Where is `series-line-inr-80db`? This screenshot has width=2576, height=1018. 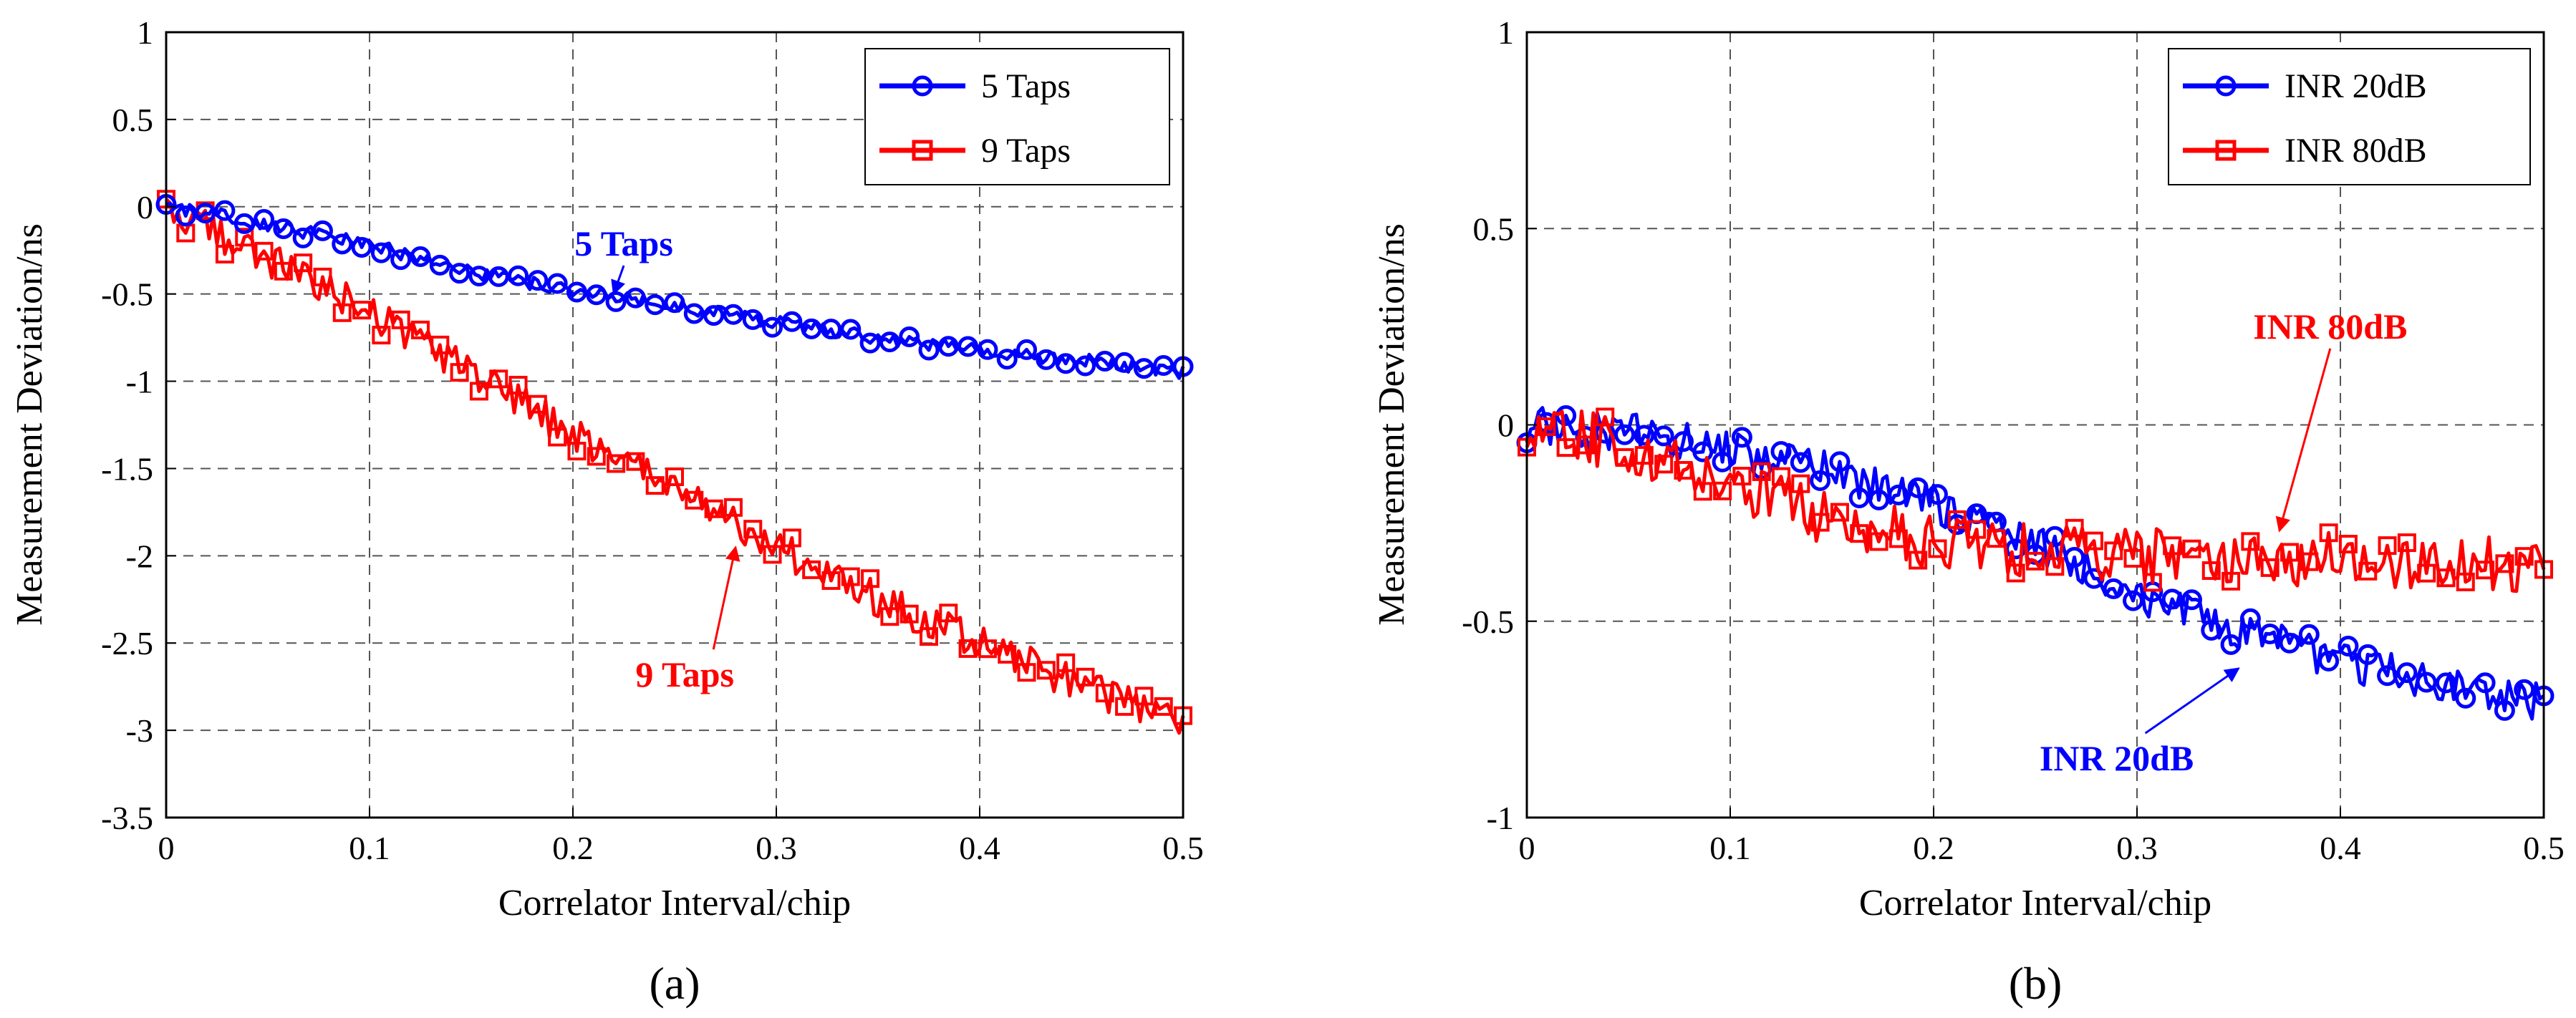 series-line-inr-80db is located at coordinates (2036, 501).